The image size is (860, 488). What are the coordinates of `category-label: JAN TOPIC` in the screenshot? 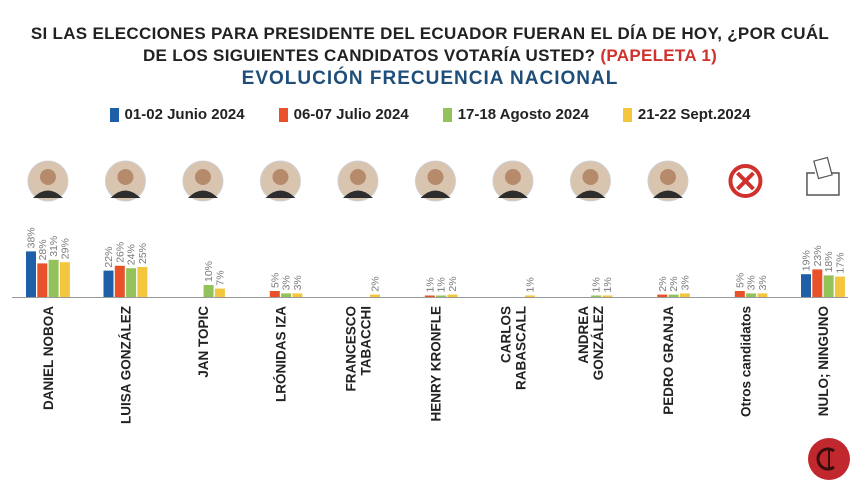 It's located at (203, 342).